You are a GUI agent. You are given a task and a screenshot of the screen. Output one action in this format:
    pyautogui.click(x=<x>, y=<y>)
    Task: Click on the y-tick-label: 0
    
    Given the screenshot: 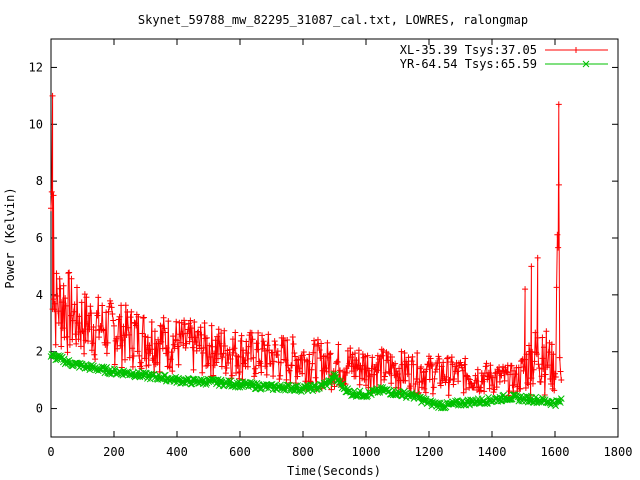 What is the action you would take?
    pyautogui.click(x=39, y=409)
    